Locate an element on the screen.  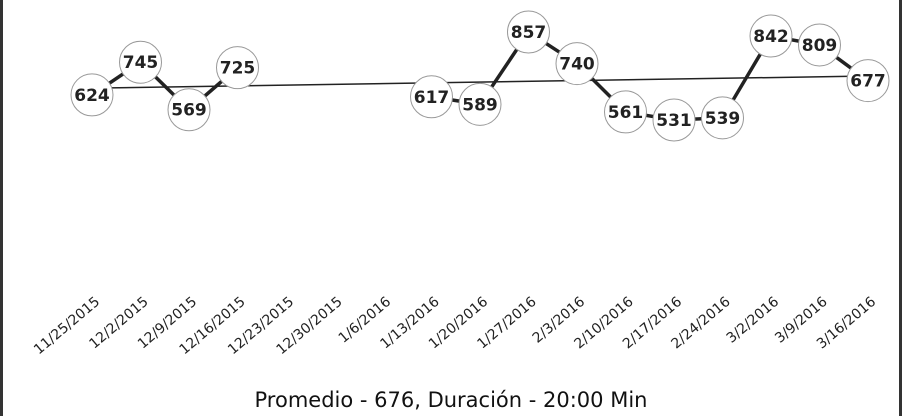
data-label: 624 is located at coordinates (92, 96).